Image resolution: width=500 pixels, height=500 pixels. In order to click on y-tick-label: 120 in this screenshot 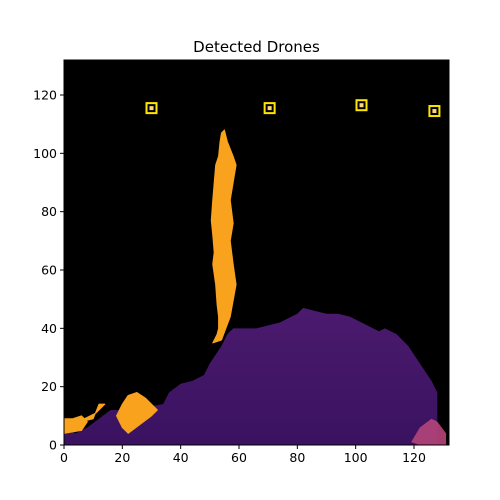, I will do `click(45, 95)`.